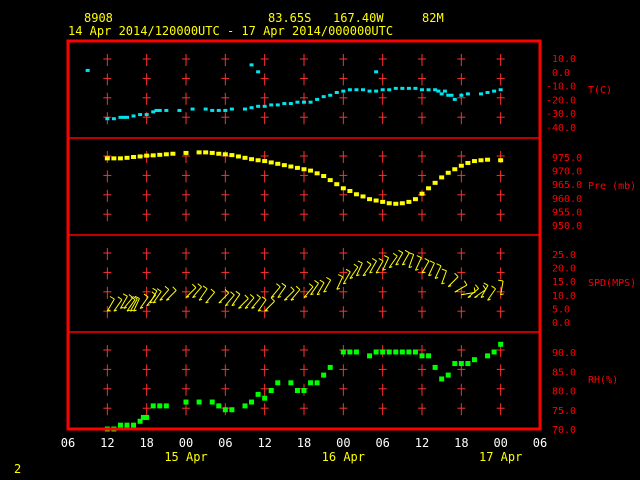 Image resolution: width=640 pixels, height=480 pixels. I want to click on panel-ylabel: SPD(MPS), so click(612, 283).